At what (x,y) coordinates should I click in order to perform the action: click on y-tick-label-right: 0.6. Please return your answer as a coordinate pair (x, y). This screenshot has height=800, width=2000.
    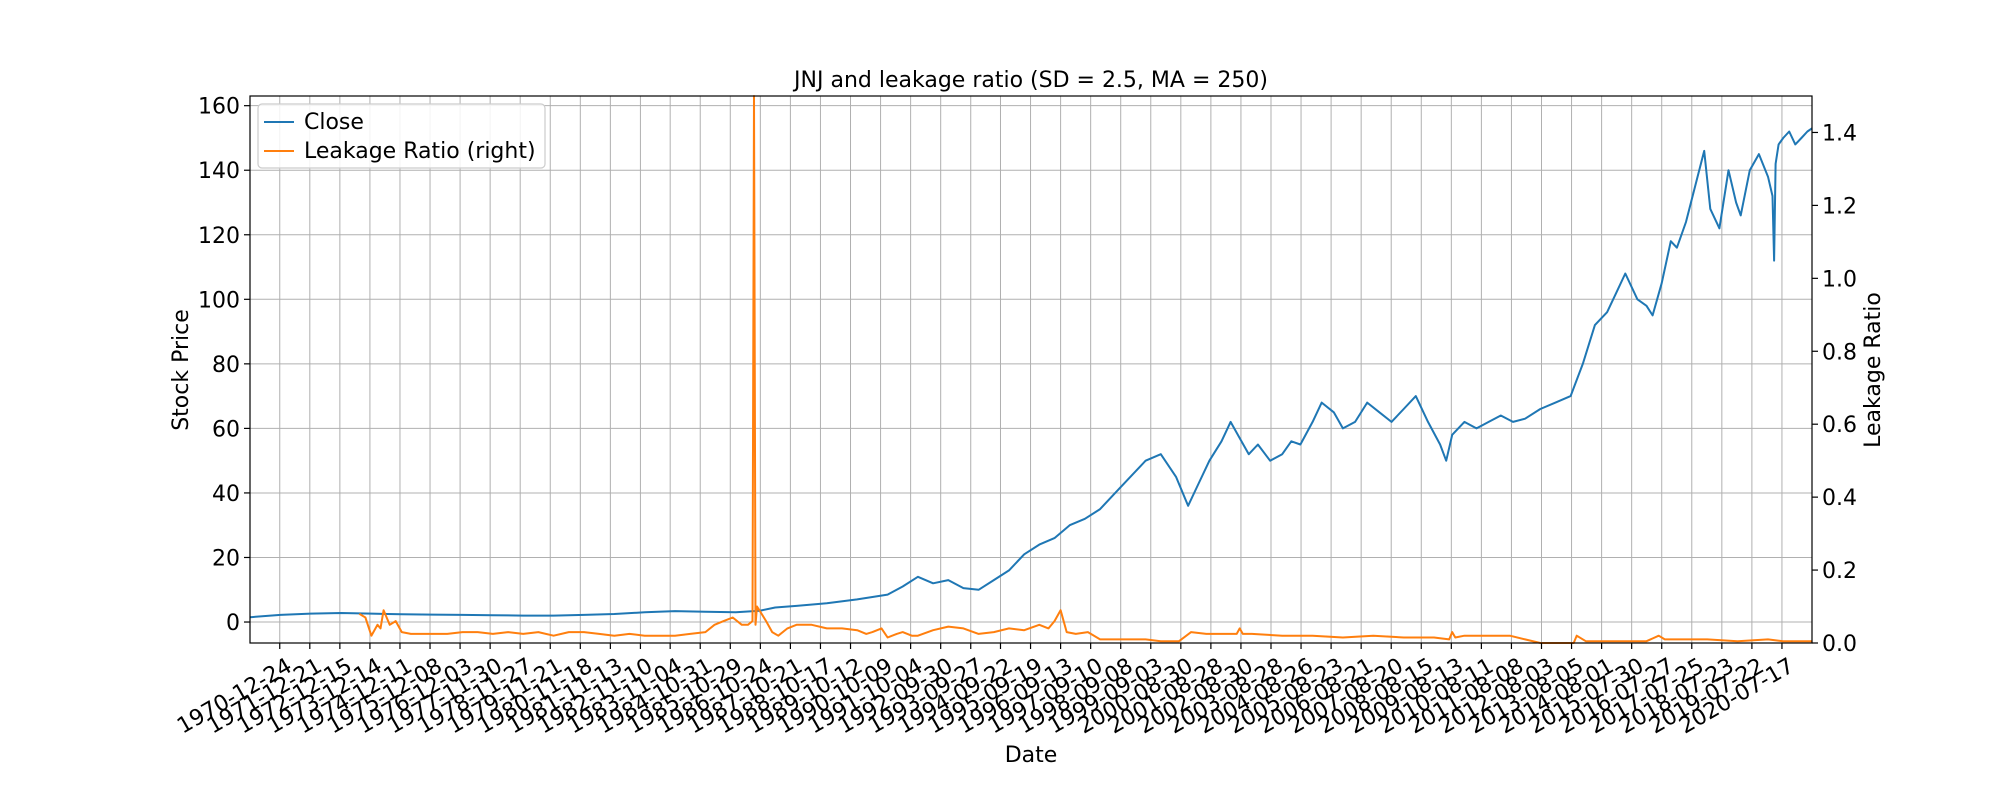
    Looking at the image, I should click on (1839, 425).